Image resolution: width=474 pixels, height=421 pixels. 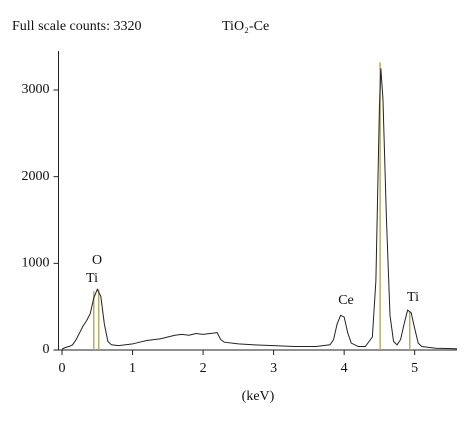 What do you see at coordinates (346, 300) in the screenshot?
I see `peak-label: Ce` at bounding box center [346, 300].